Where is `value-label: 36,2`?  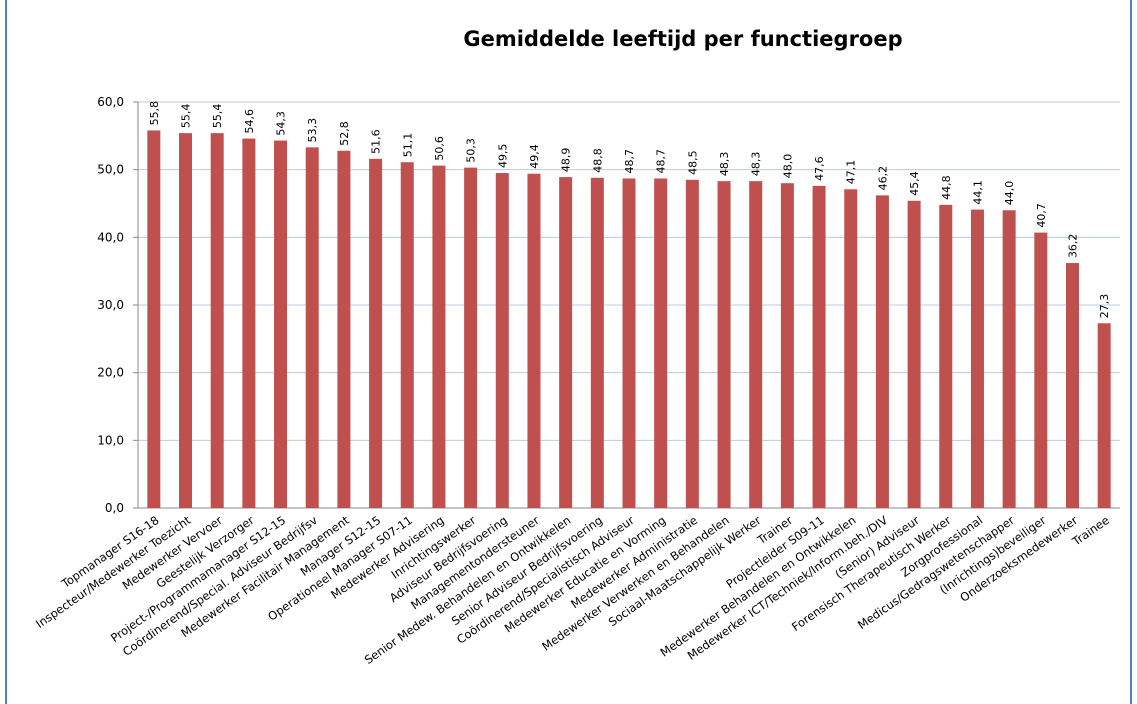
value-label: 36,2 is located at coordinates (1072, 246).